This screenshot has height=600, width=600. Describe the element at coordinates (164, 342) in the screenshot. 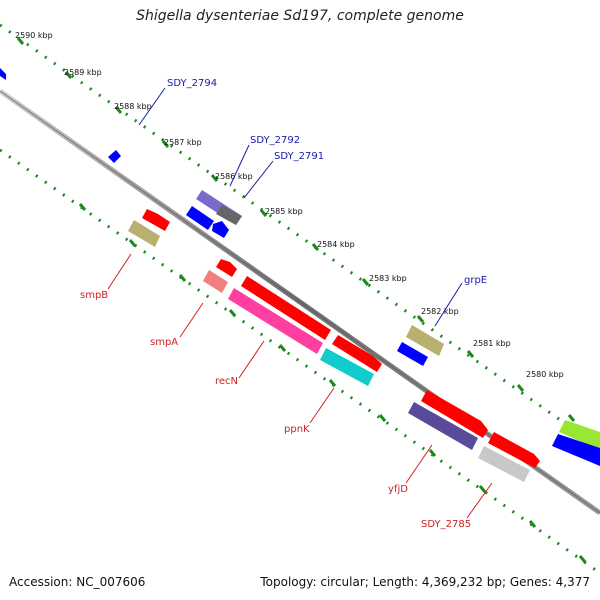

I see `gene-label-smpA: smpA` at that location.